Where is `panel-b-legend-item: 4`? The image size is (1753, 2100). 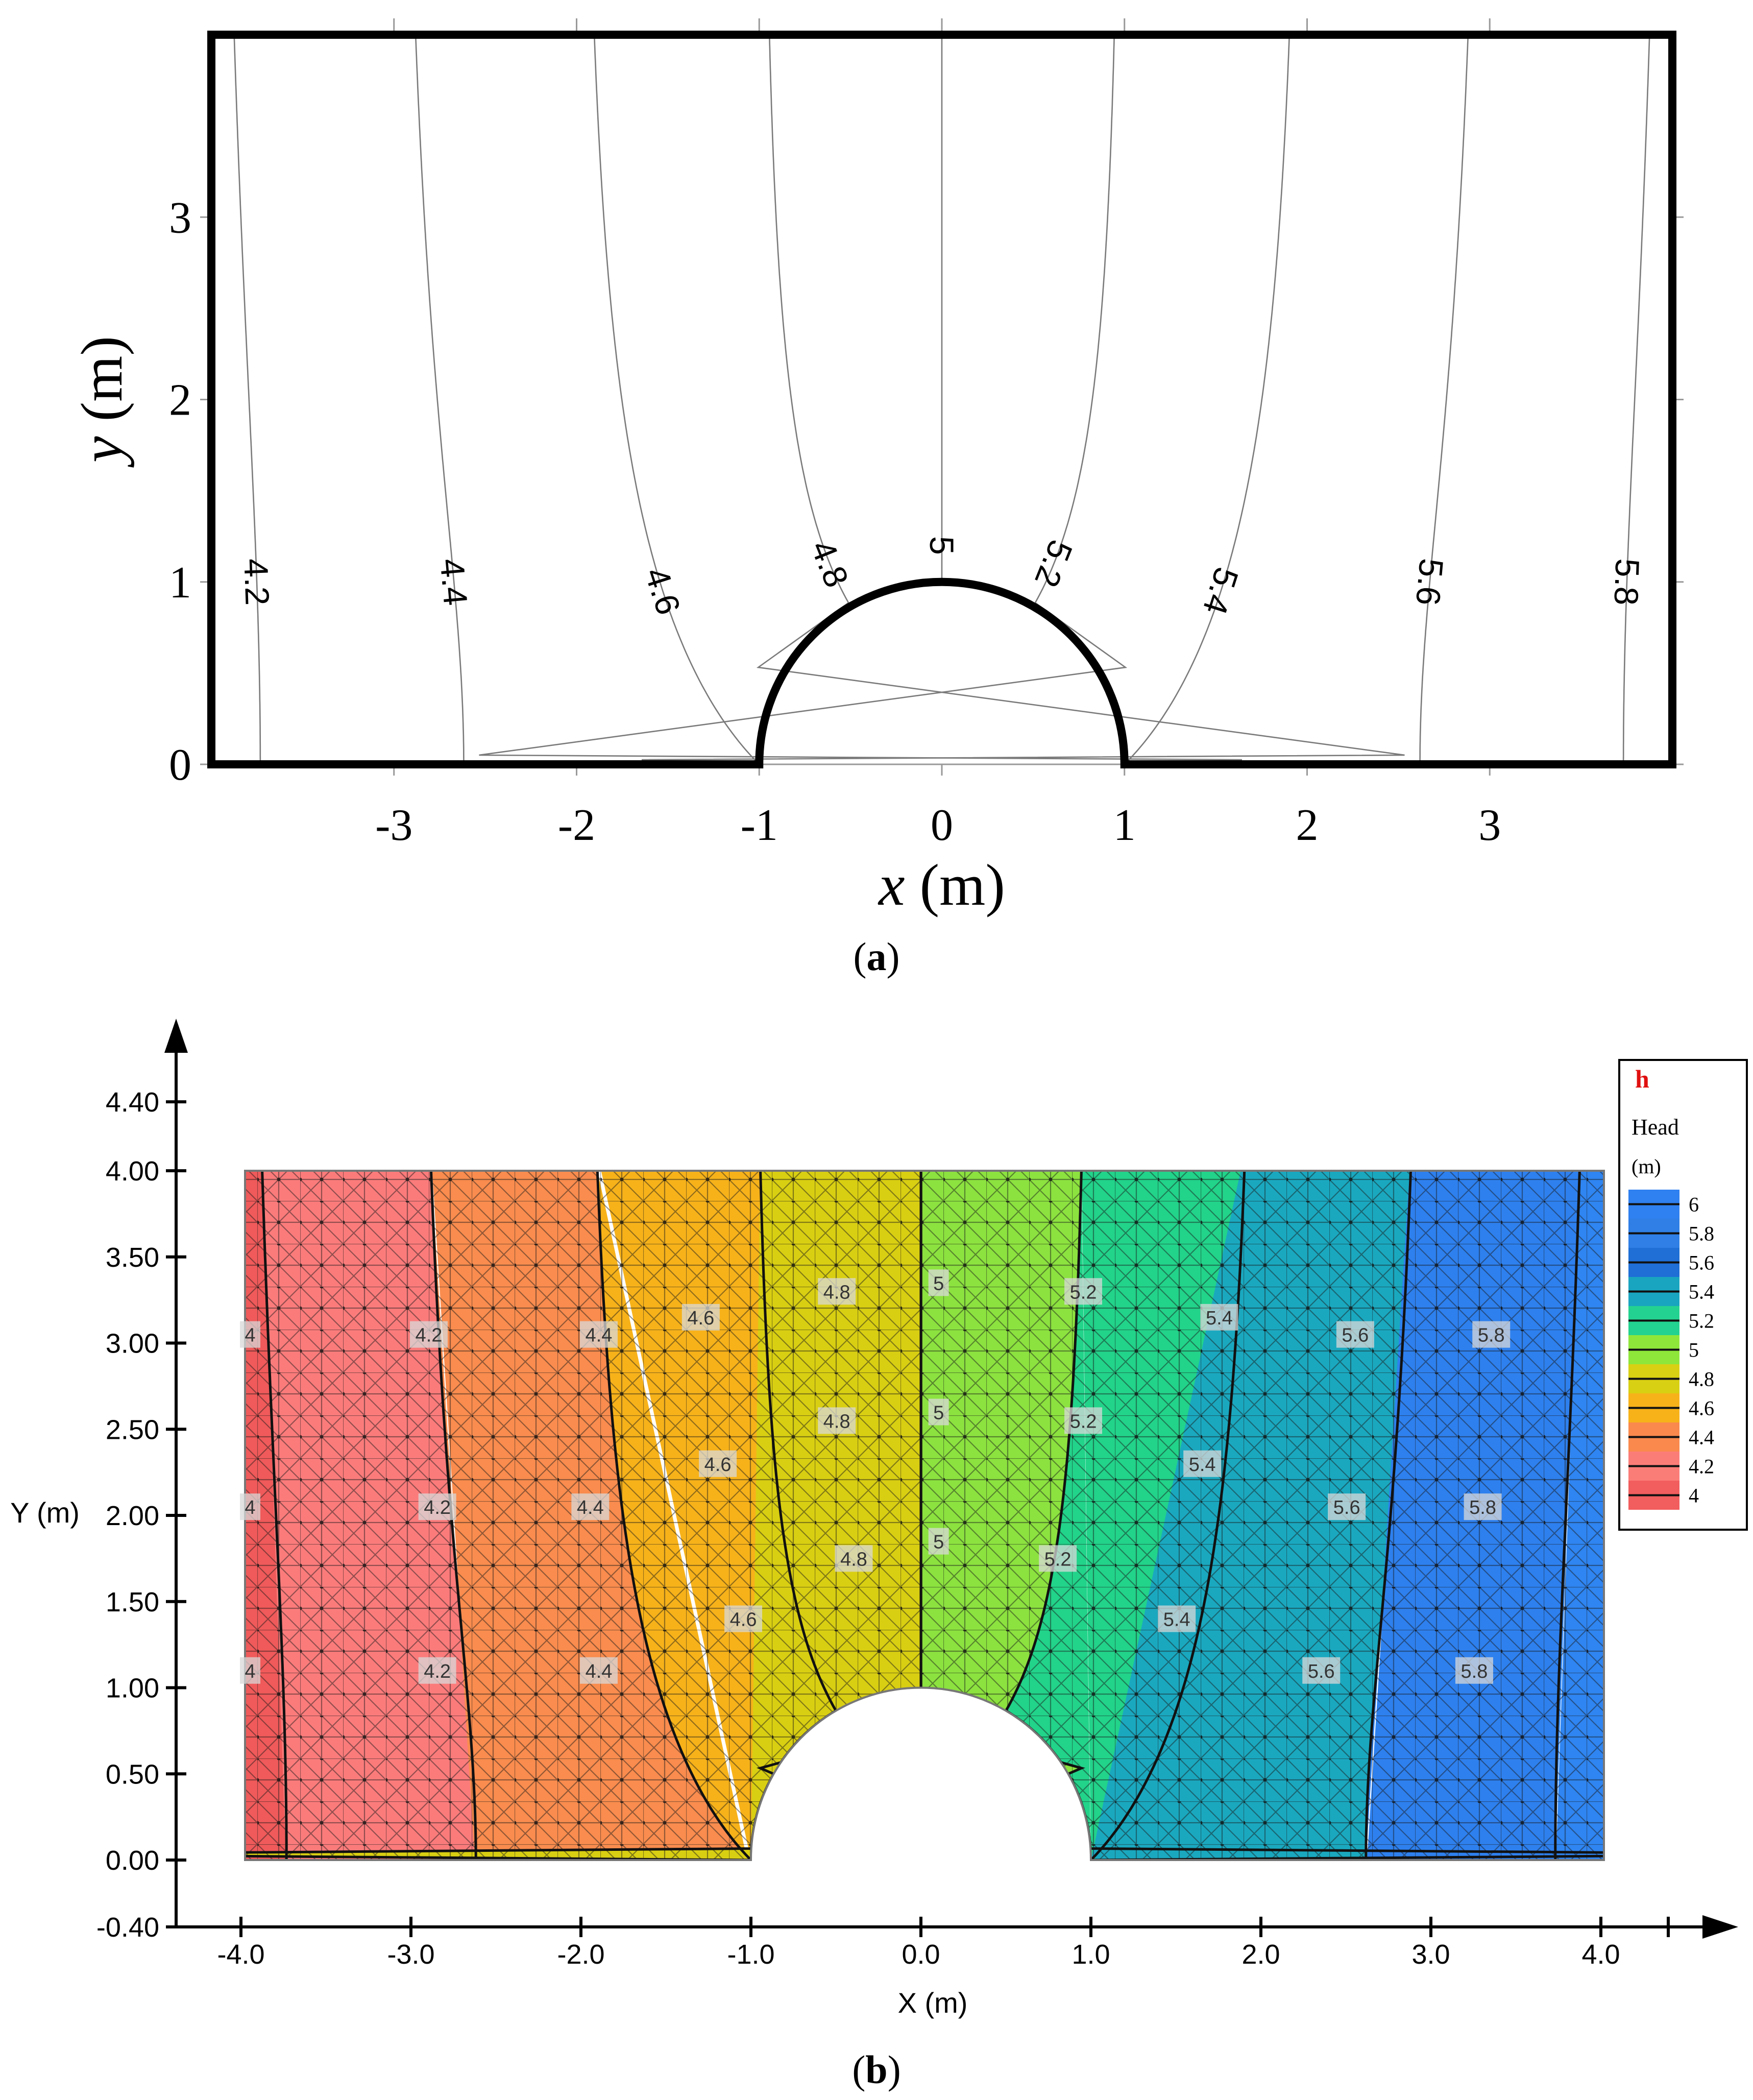 panel-b-legend-item: 4 is located at coordinates (1664, 1495).